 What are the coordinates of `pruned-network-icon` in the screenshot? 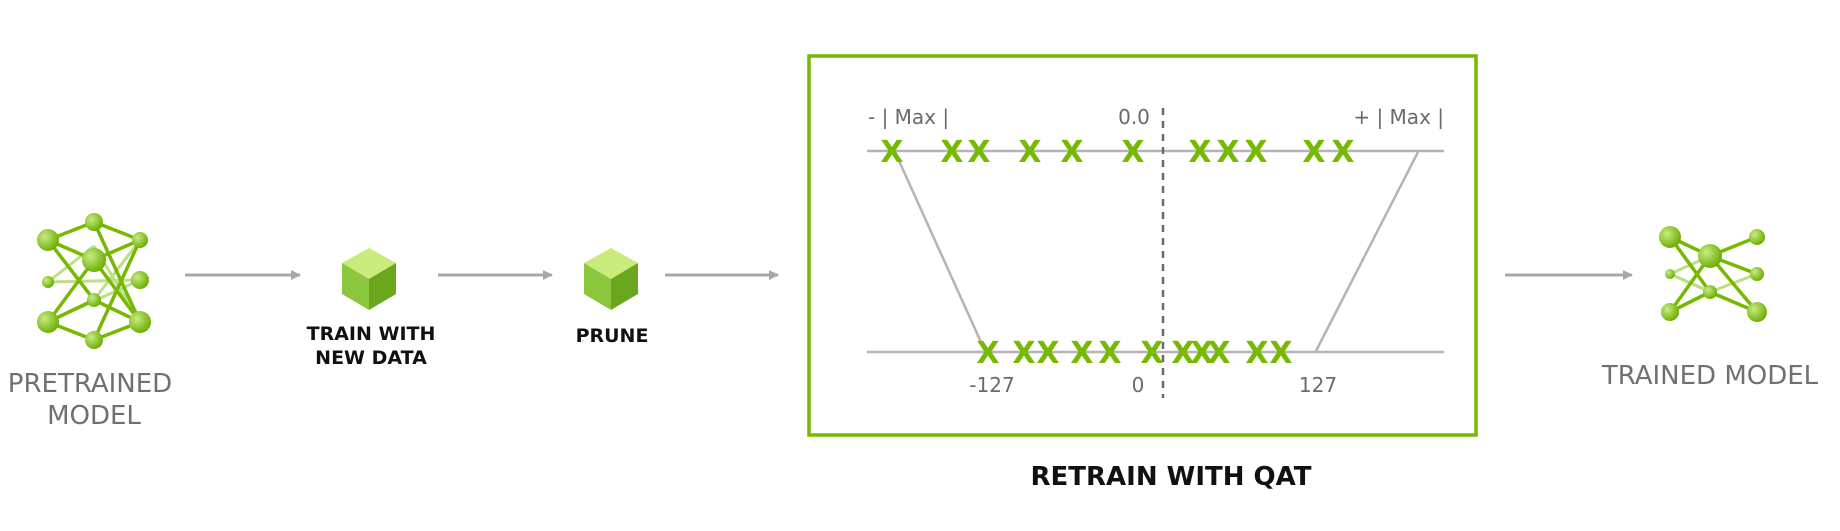 It's located at (1713, 274).